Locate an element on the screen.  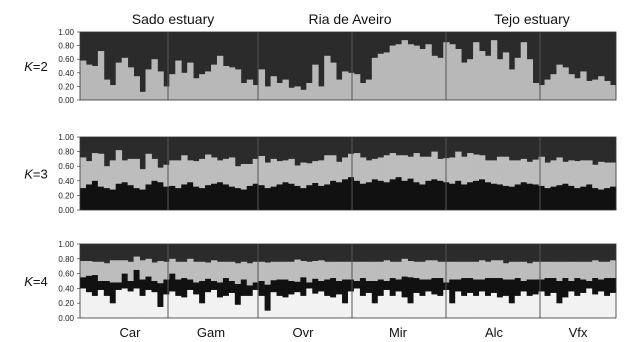
population-label: Car is located at coordinates (131, 332).